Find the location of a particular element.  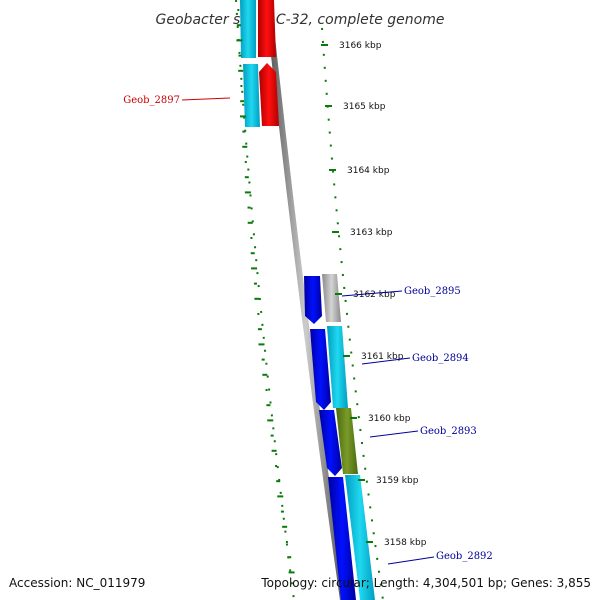

inner-dotted-arc is located at coordinates (265, 300).